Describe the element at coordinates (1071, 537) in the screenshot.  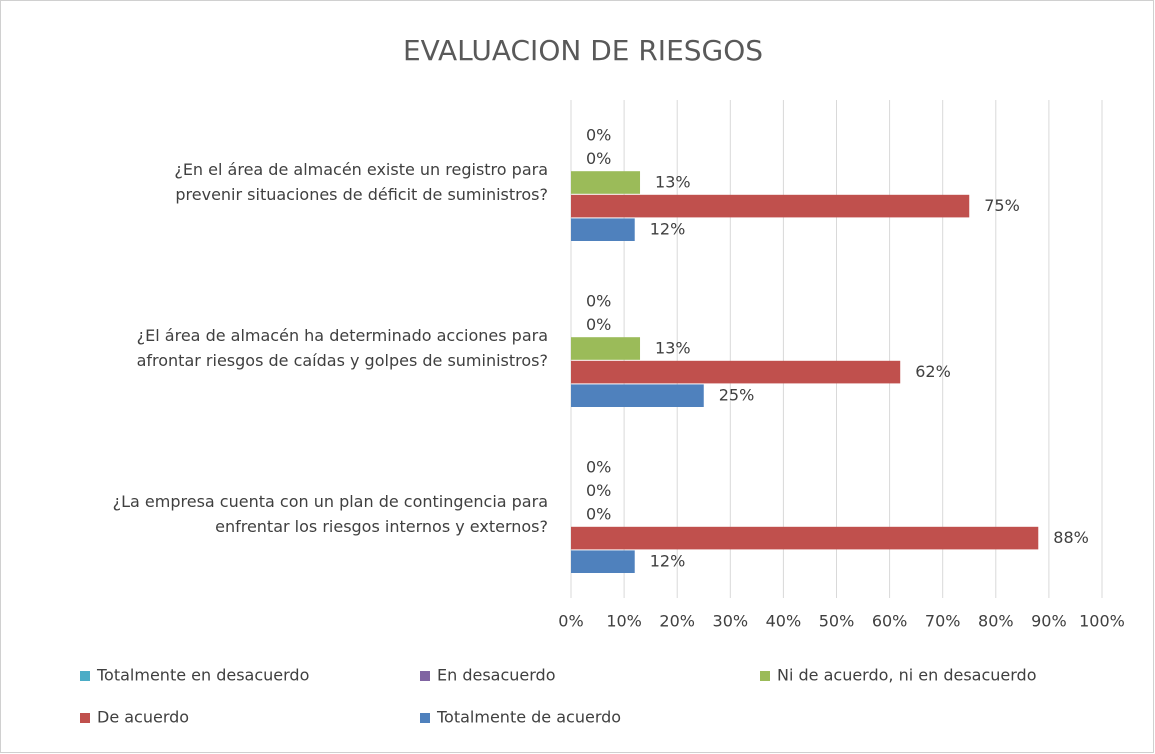
I see `value-label: 88%` at that location.